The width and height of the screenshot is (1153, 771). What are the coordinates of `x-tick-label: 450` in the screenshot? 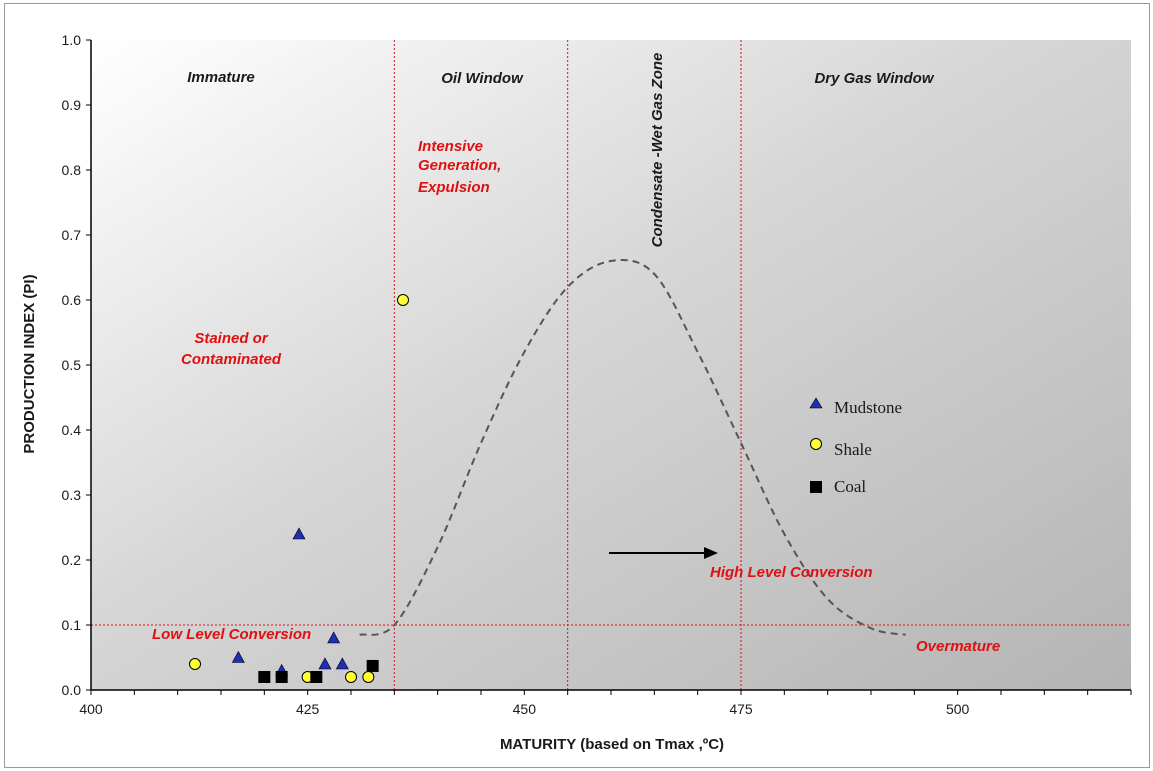 It's located at (525, 709).